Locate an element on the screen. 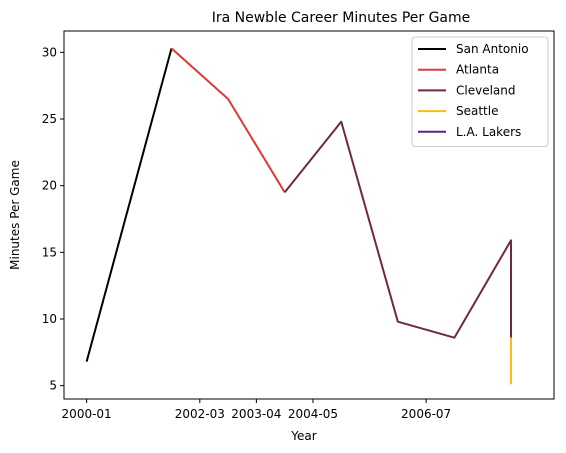 Image resolution: width=566 pixels, height=453 pixels. x-axis: 2000-01 2002-03 2003-04 2004-05 2006-07 is located at coordinates (256, 410).